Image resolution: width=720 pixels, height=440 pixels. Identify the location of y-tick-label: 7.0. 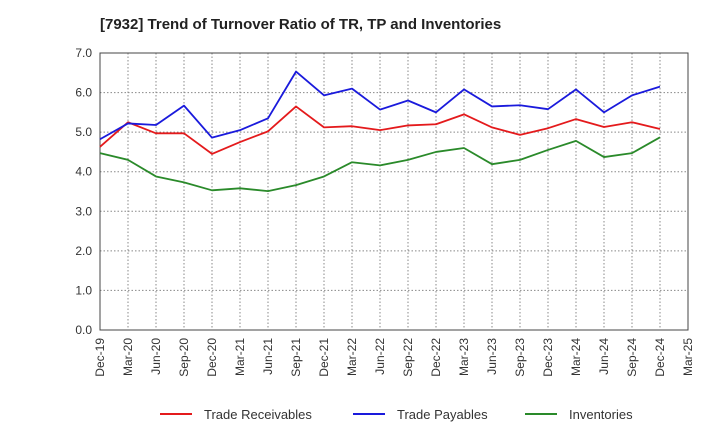
(83, 53).